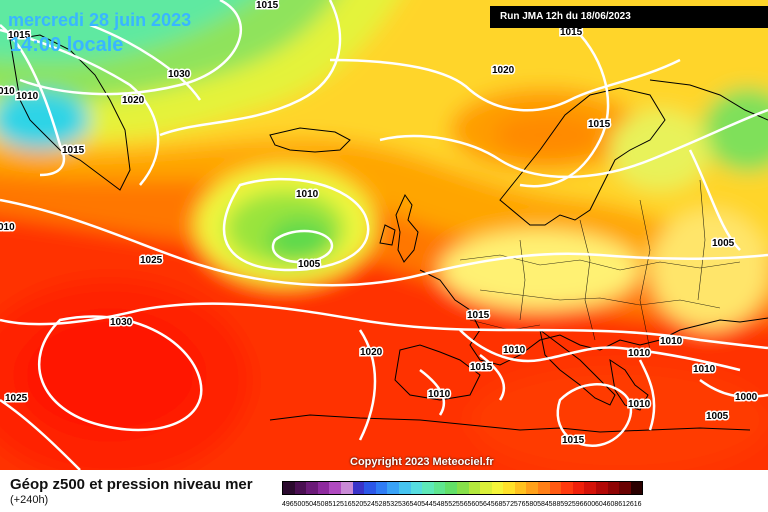  What do you see at coordinates (485, 504) in the screenshot?
I see `color-scale-label: 564` at bounding box center [485, 504].